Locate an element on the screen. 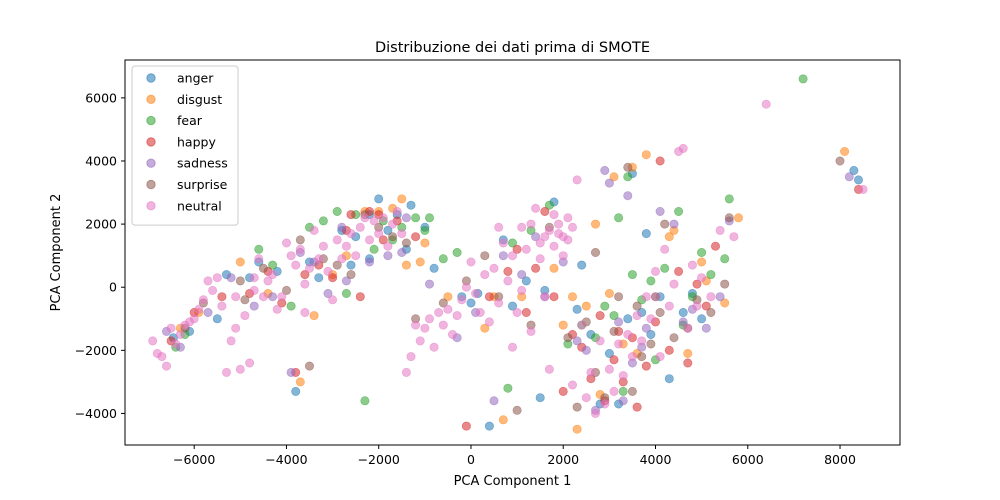 The image size is (1000, 500). legend-marker-neutral is located at coordinates (151, 206).